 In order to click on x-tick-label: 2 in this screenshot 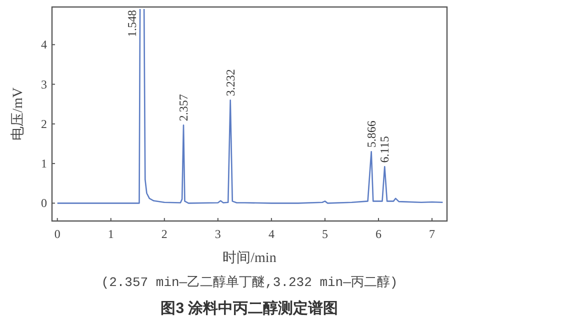, I will do `click(164, 234)`.